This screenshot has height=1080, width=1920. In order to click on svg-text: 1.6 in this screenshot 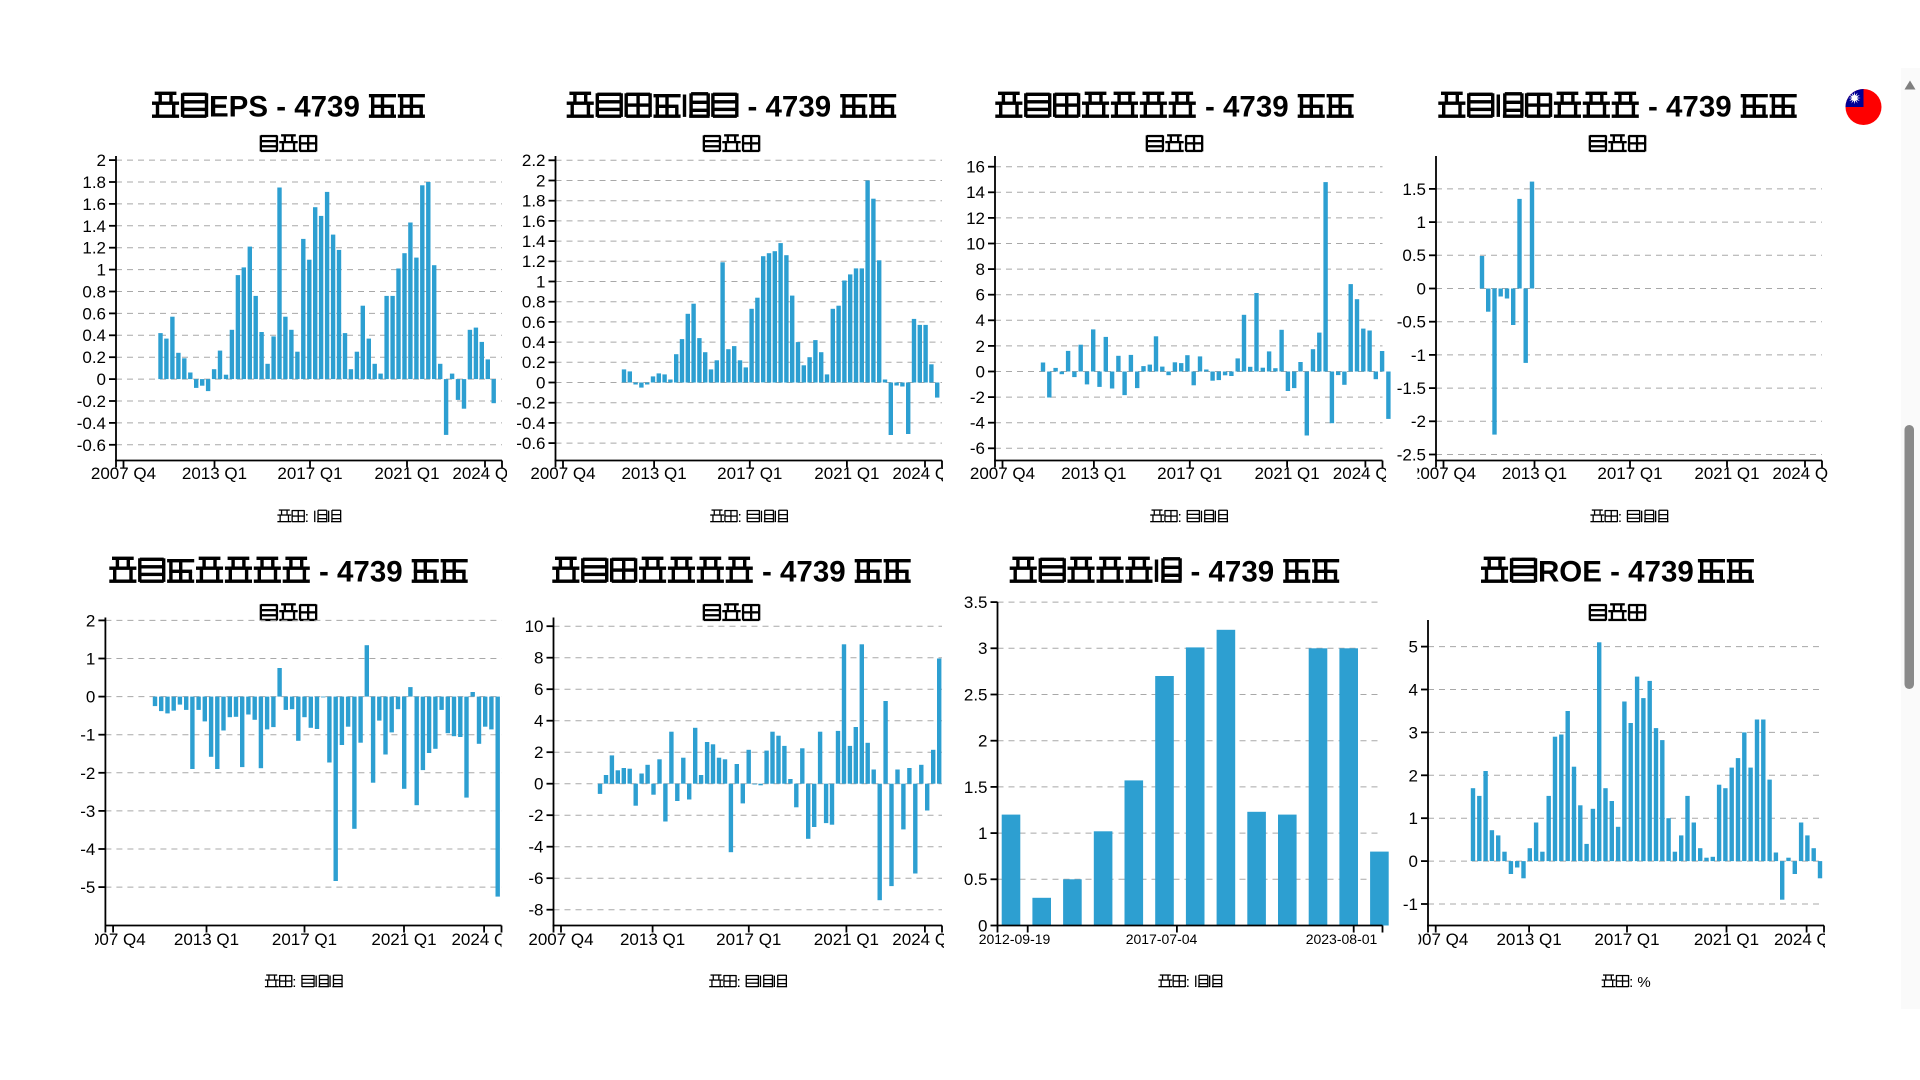, I will do `click(534, 221)`.